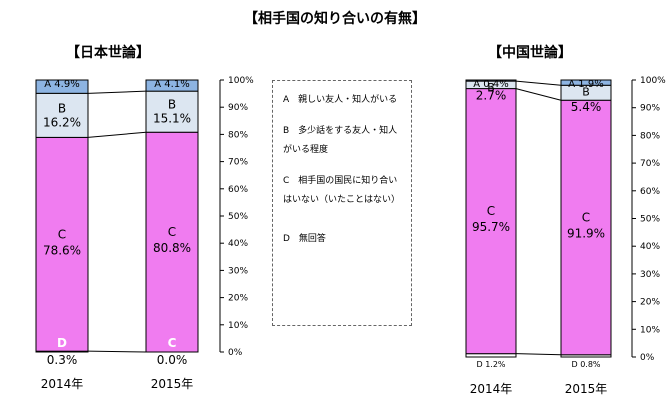 This screenshot has width=670, height=419. I want to click on label-b-0-0: 16.2%, so click(62, 122).